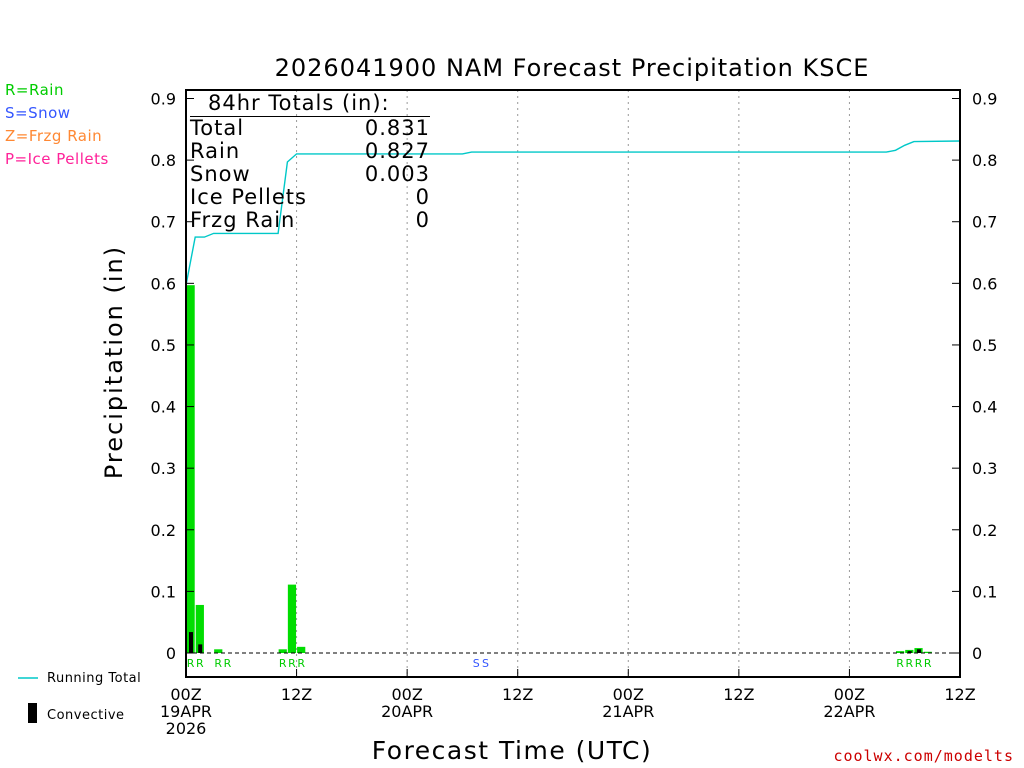 This screenshot has width=1024, height=768. Describe the element at coordinates (163, 222) in the screenshot. I see `y-tick-label-left: 0.7` at that location.